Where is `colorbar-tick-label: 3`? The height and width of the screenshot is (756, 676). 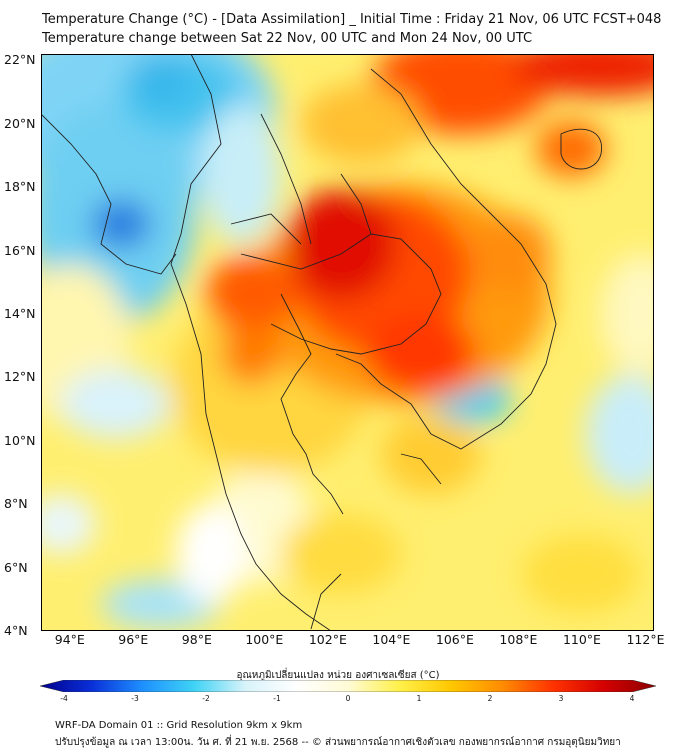
colorbar-tick-label: 3 is located at coordinates (561, 698).